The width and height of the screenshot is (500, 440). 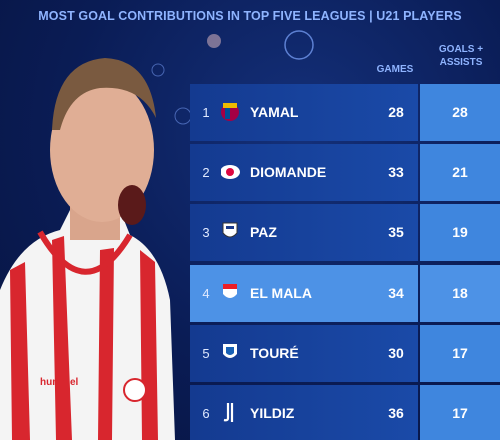 What do you see at coordinates (206, 293) in the screenshot?
I see `rank: 4` at bounding box center [206, 293].